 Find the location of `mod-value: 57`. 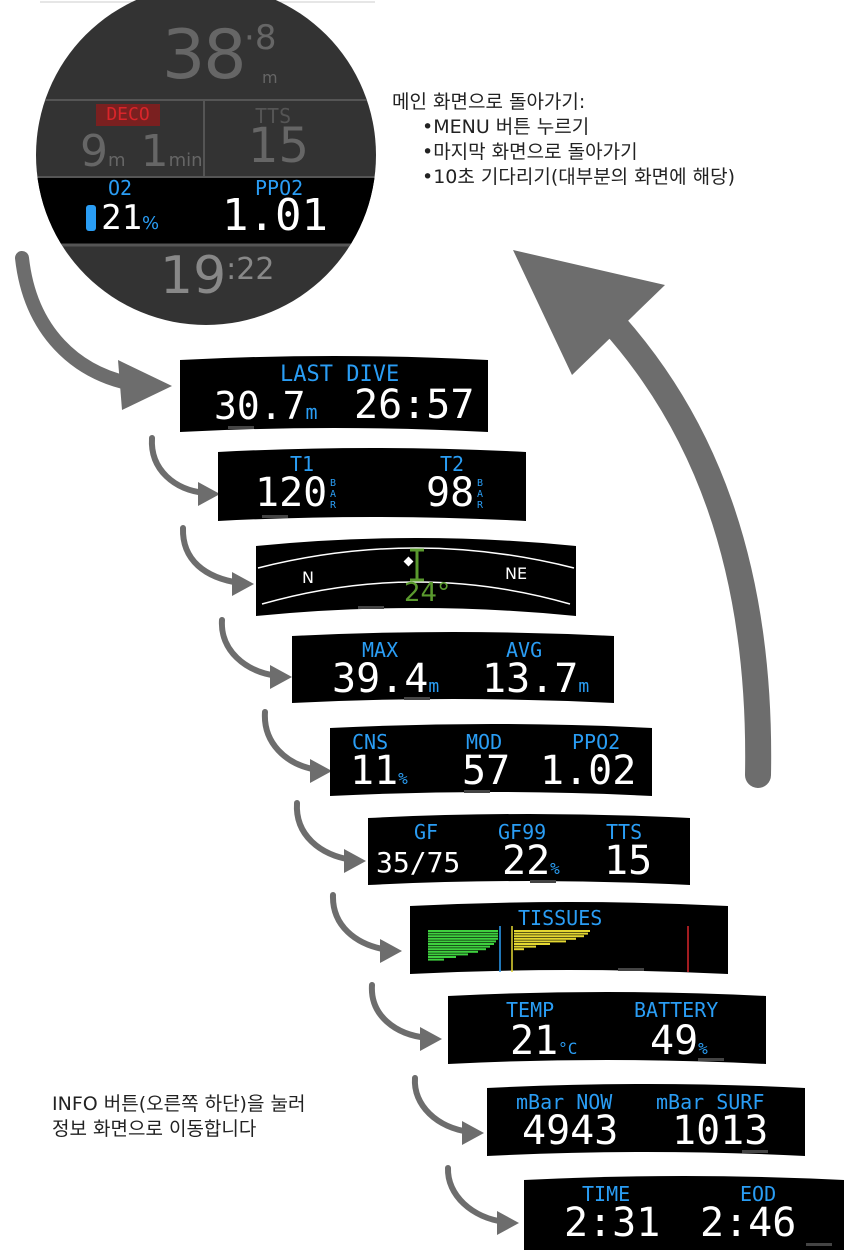

mod-value: 57 is located at coordinates (486, 771).